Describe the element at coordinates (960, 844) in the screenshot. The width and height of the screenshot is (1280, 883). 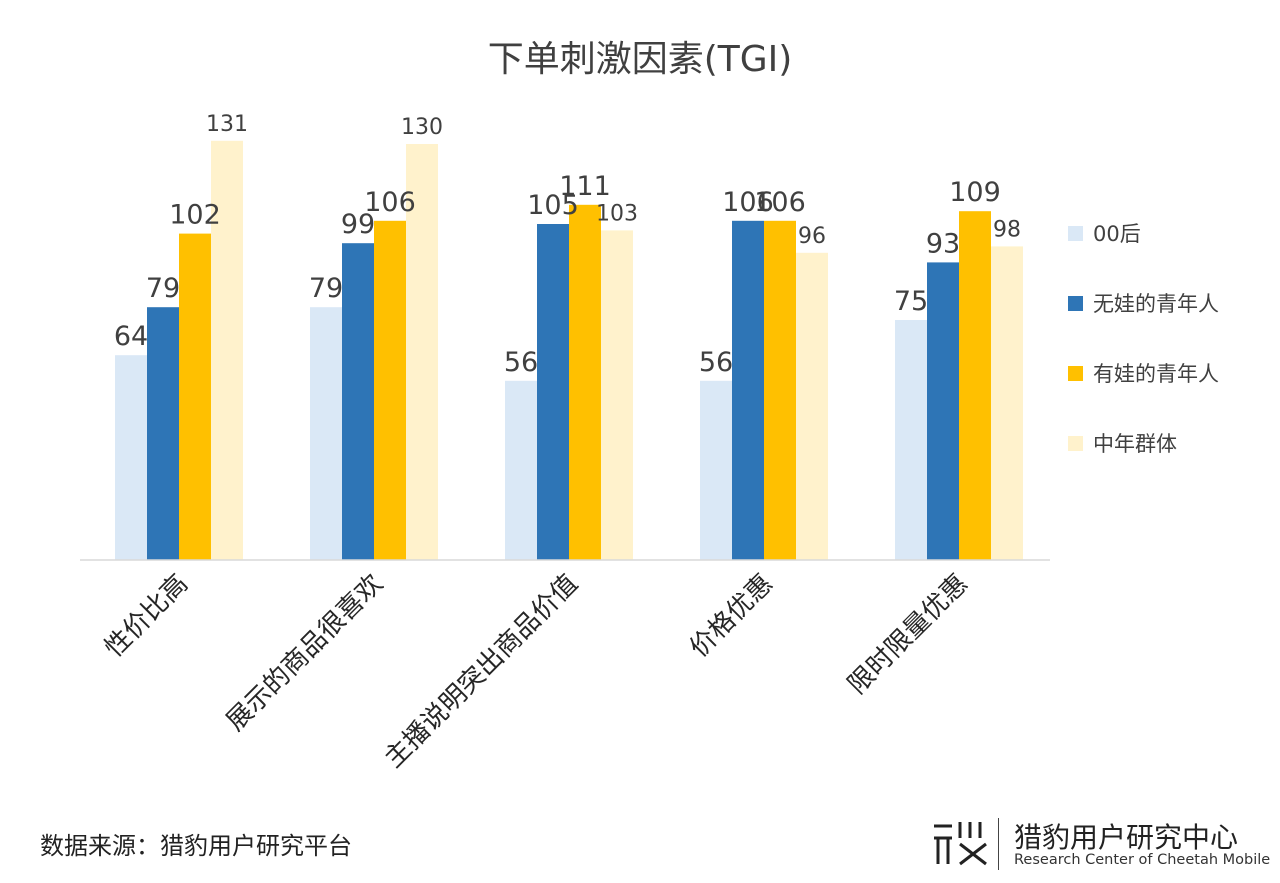
I see `cheetah-logo-icon` at that location.